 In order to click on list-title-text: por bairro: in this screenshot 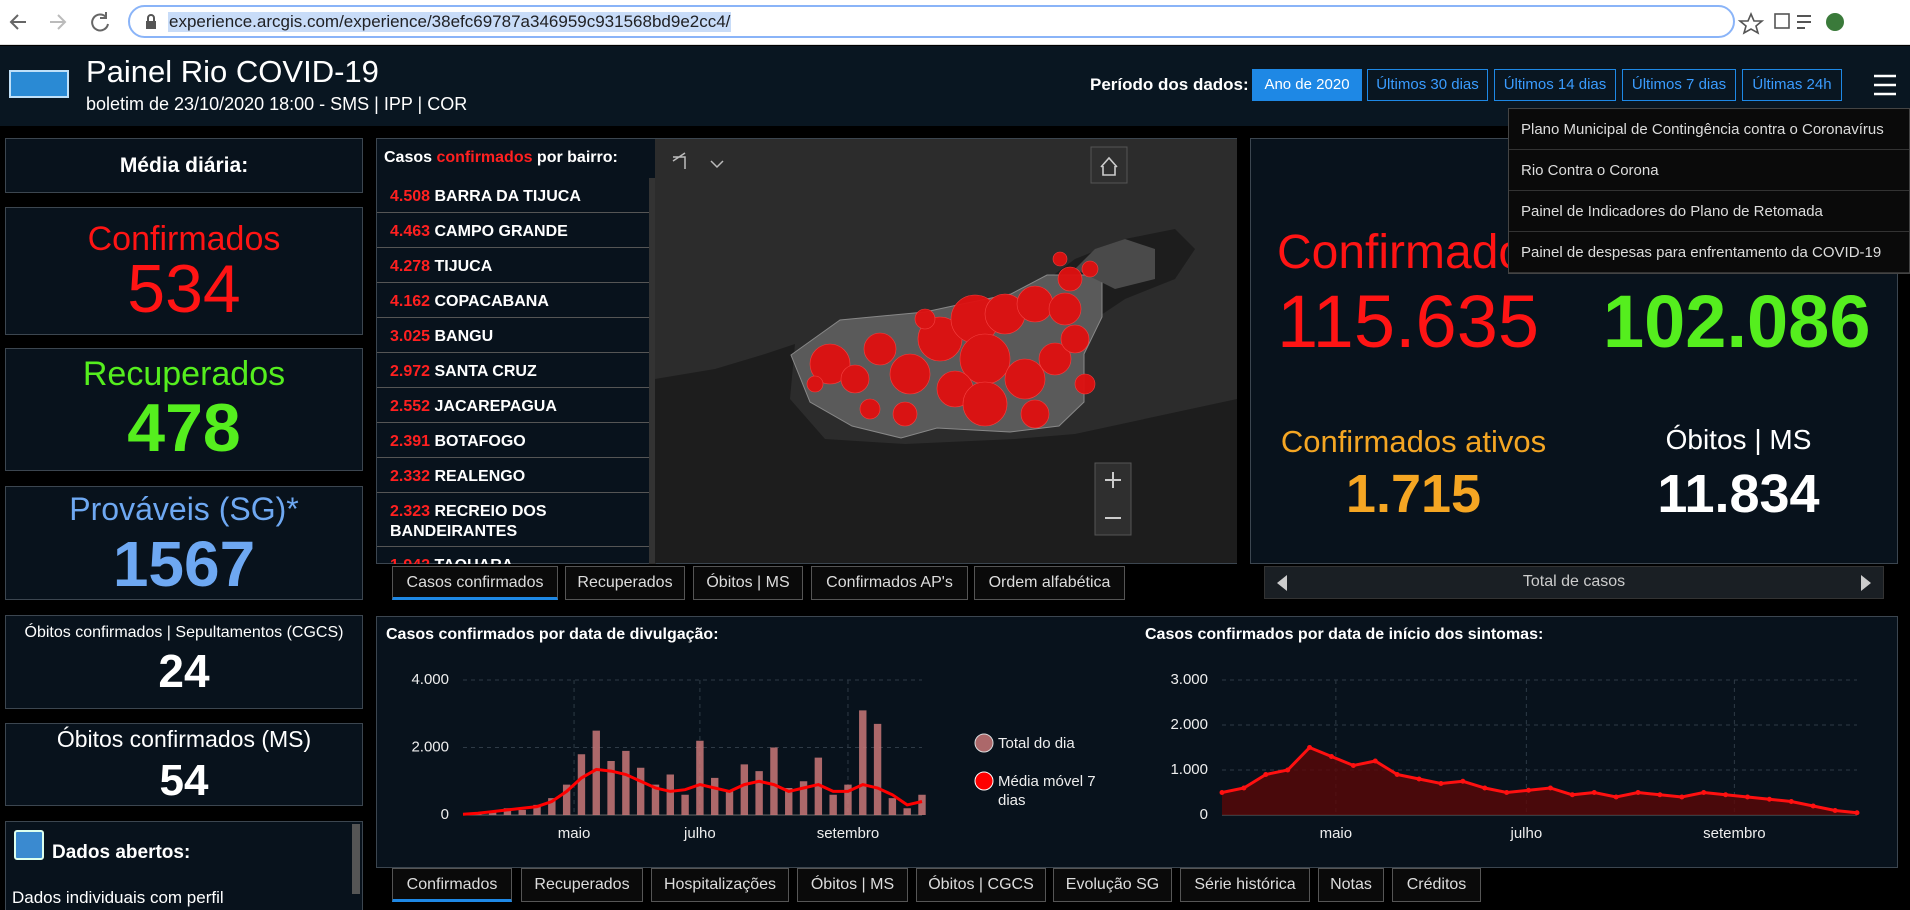, I will do `click(575, 157)`.